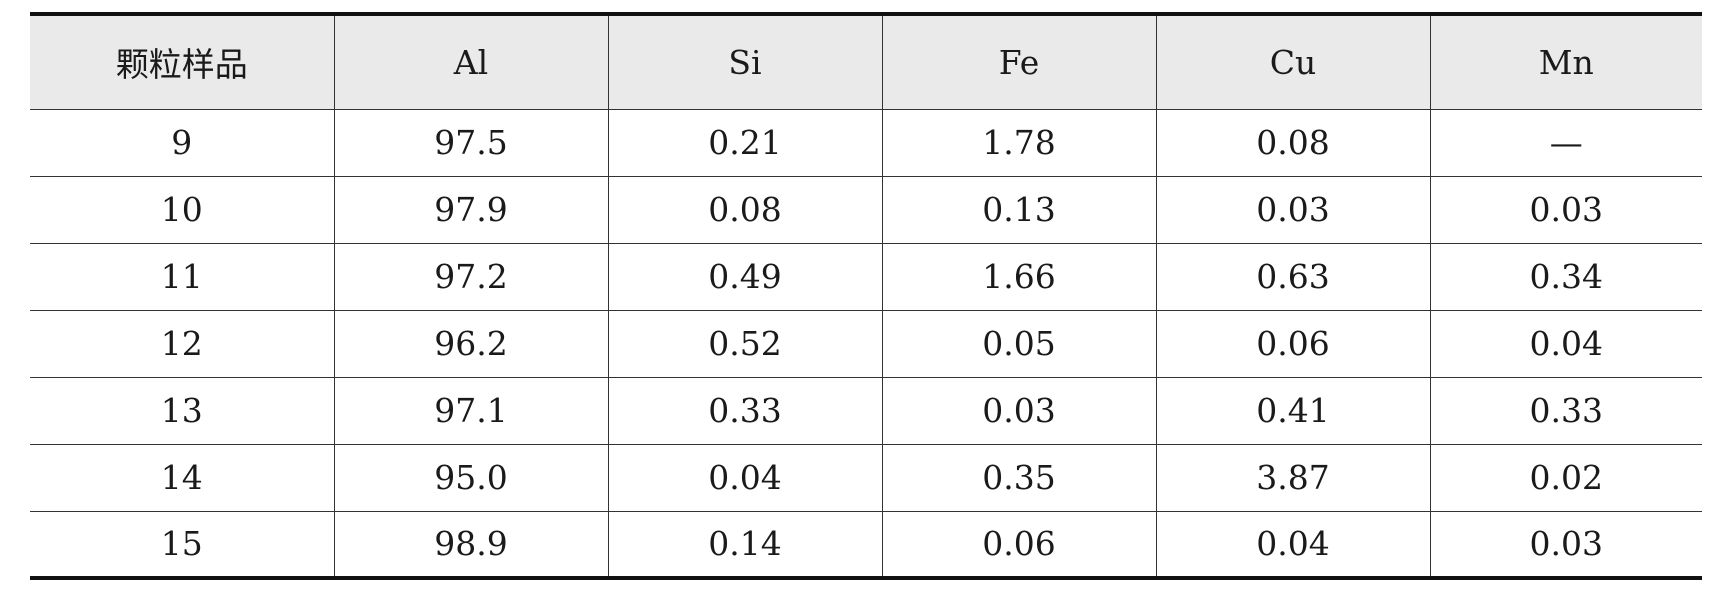 Image resolution: width=1732 pixels, height=604 pixels. Describe the element at coordinates (1018, 343) in the screenshot. I see `cell-fe: 0.05` at that location.